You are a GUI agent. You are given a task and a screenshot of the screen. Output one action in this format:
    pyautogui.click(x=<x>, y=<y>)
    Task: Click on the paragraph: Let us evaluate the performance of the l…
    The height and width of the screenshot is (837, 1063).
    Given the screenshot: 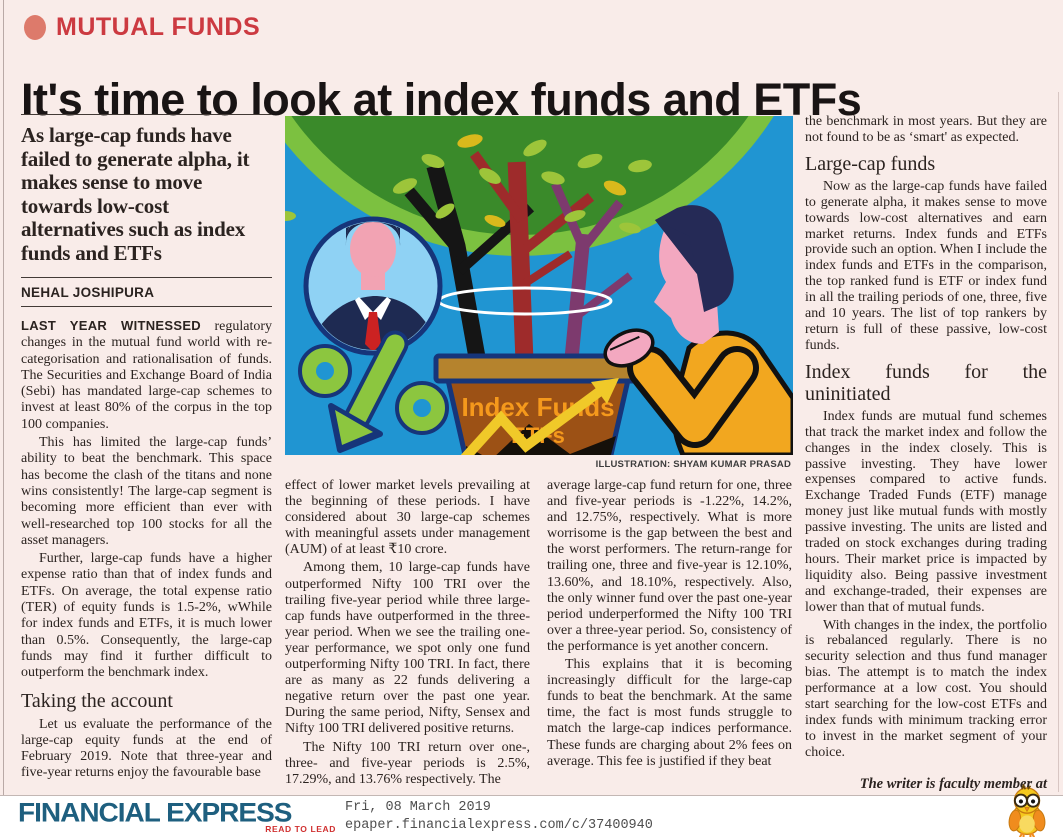 What is the action you would take?
    pyautogui.click(x=146, y=748)
    